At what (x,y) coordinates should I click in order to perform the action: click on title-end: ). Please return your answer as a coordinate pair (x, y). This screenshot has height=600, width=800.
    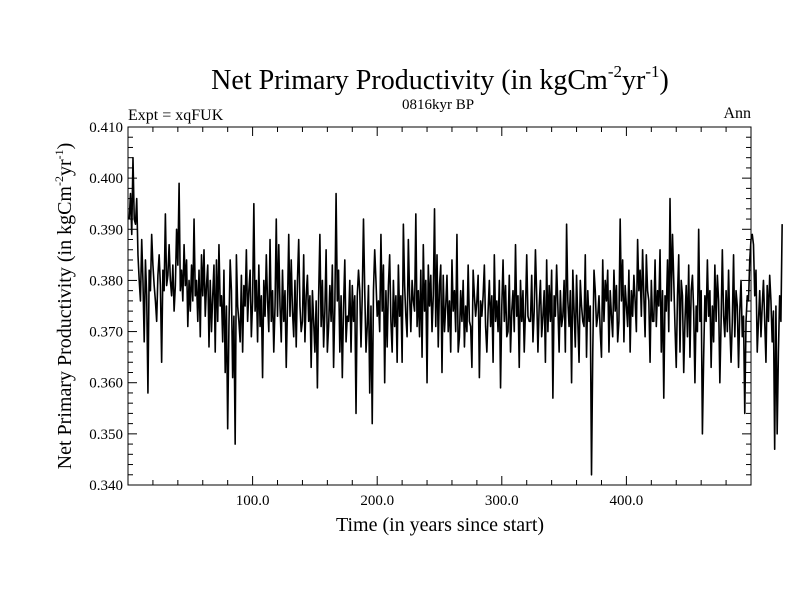
    Looking at the image, I should click on (663, 80).